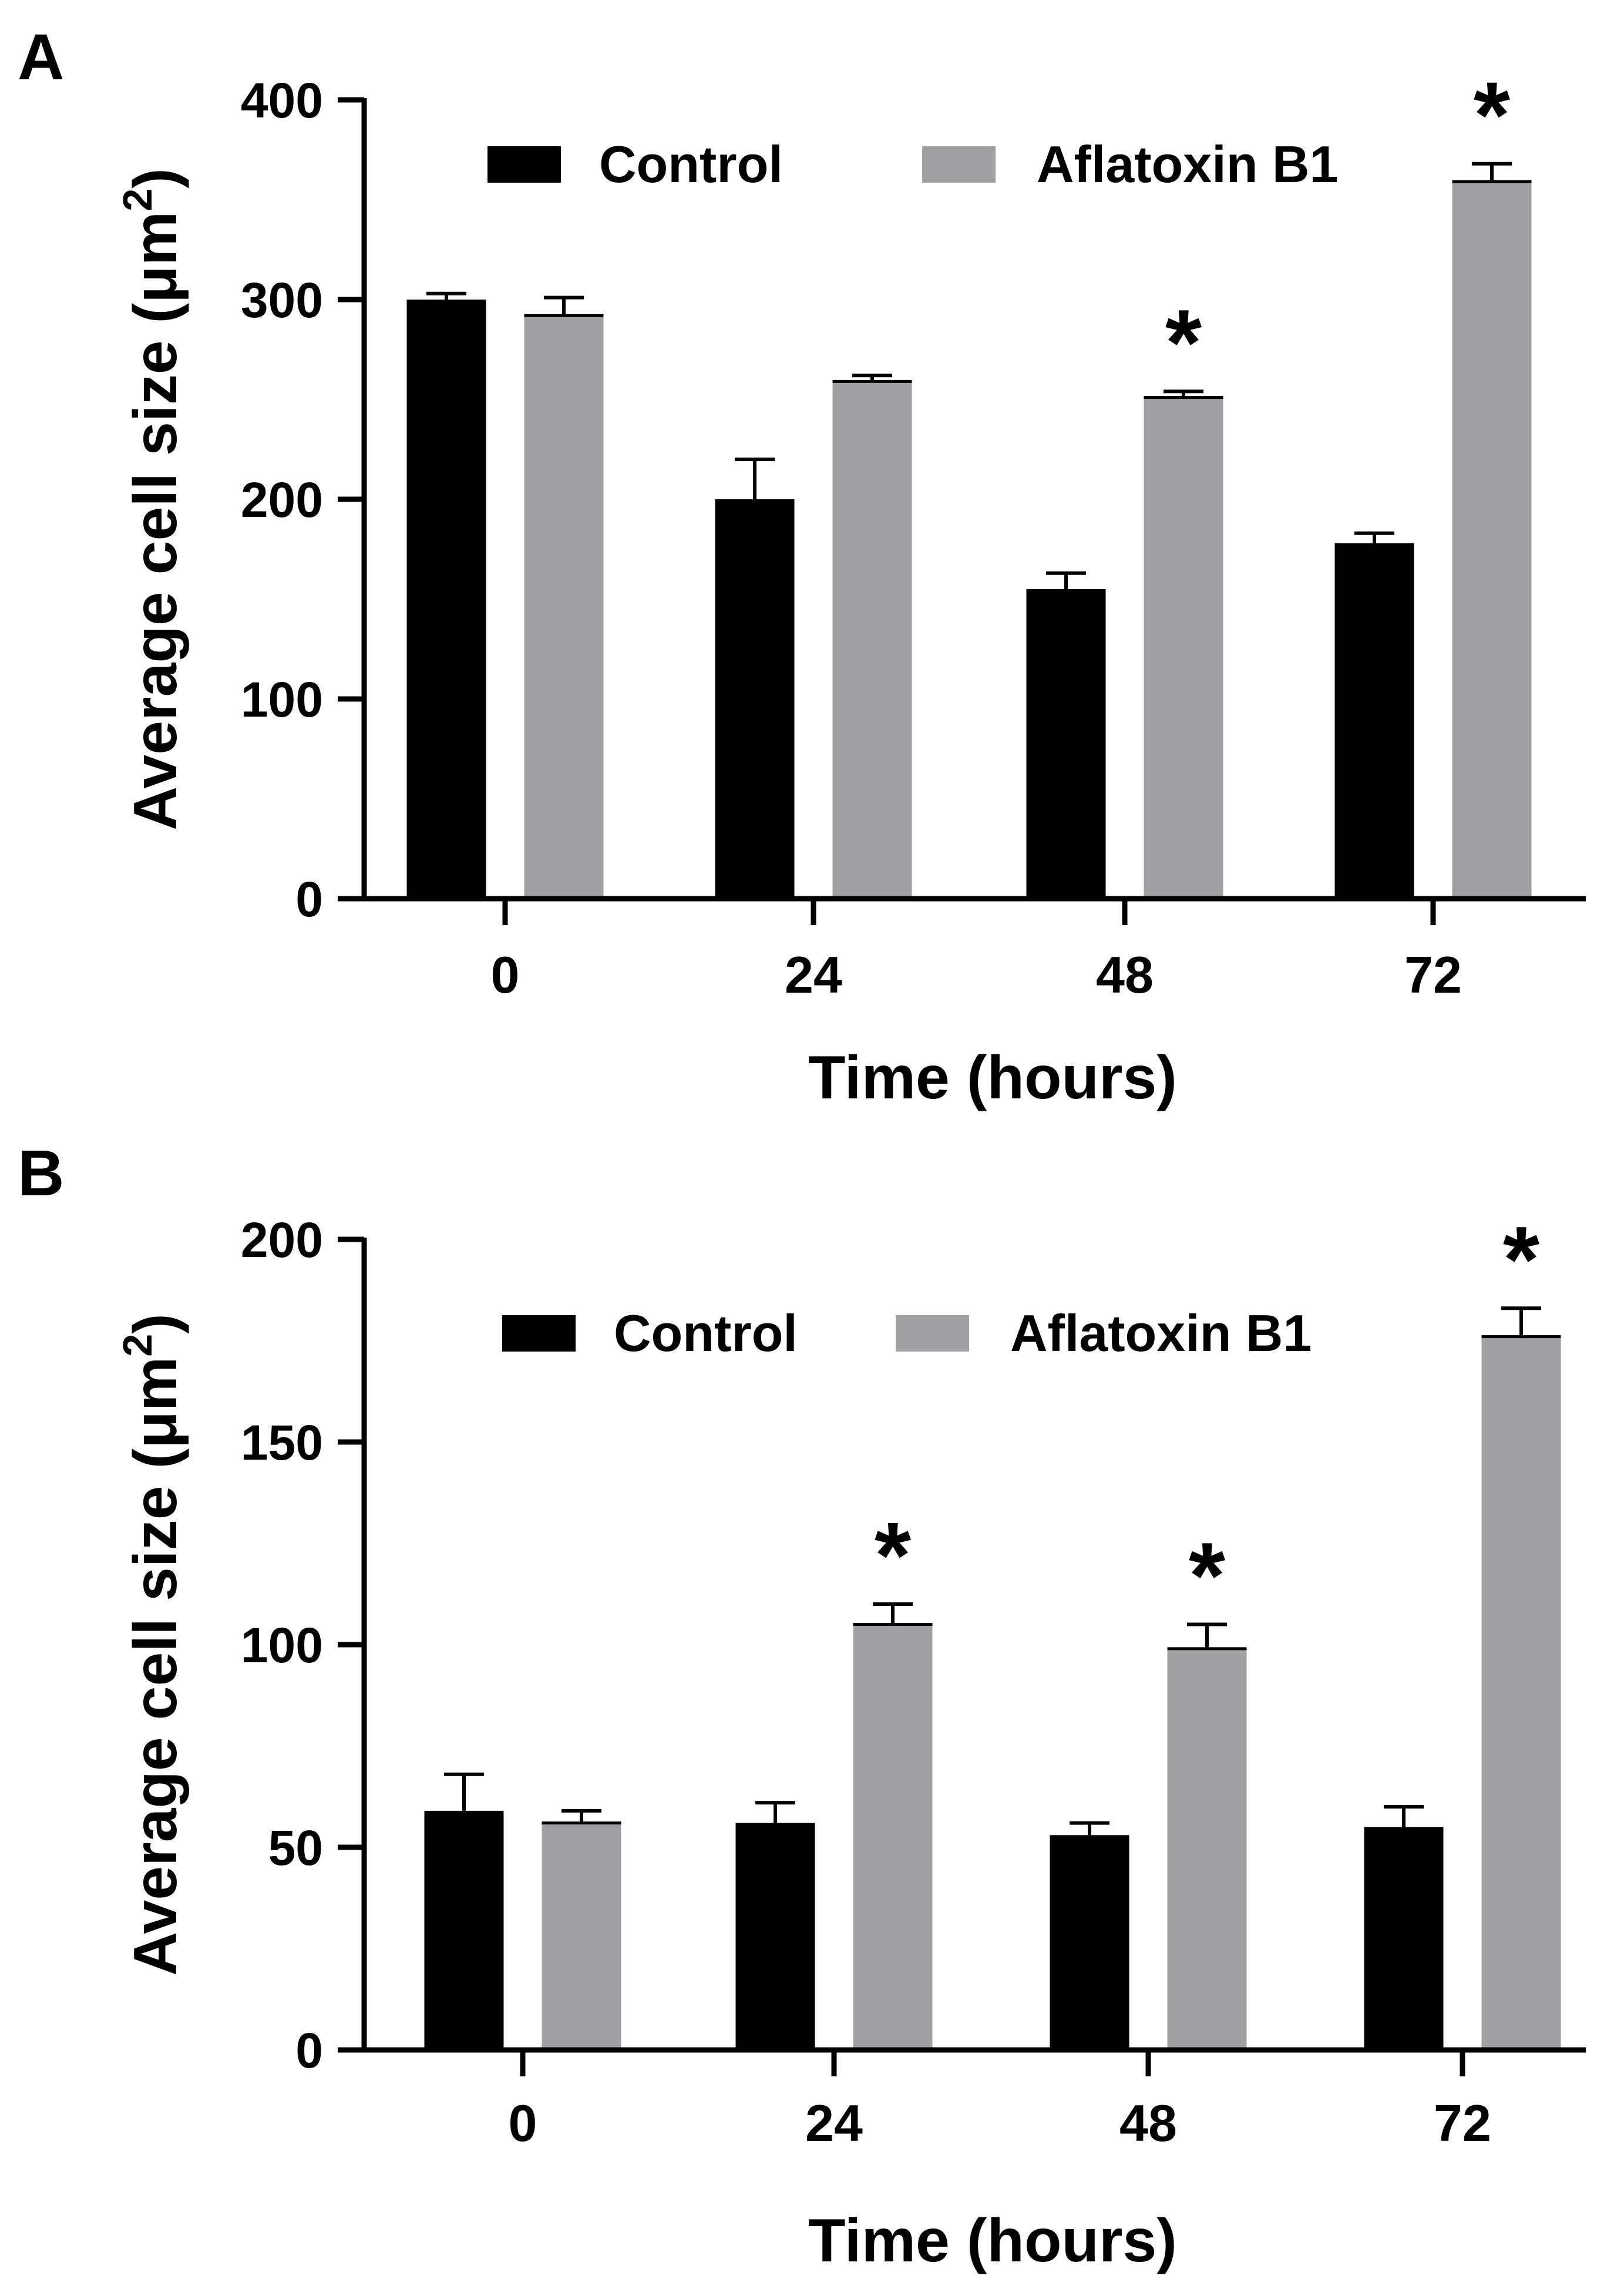  What do you see at coordinates (282, 100) in the screenshot?
I see `y-tick-label: 400` at bounding box center [282, 100].